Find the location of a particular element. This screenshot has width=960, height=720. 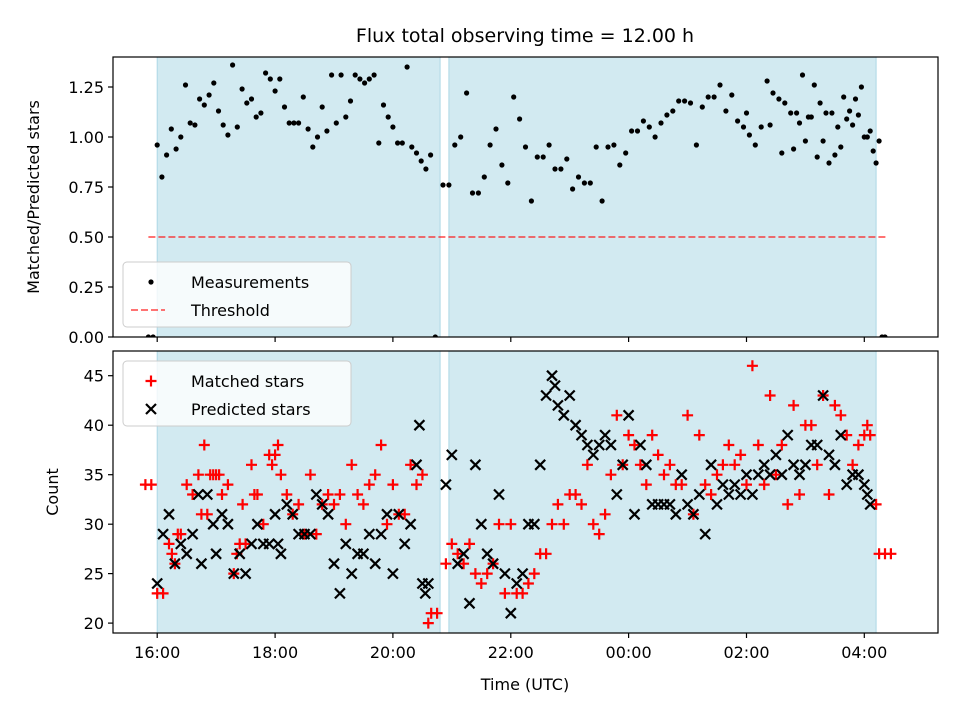

y-tick-label: 45 is located at coordinates (94, 376).